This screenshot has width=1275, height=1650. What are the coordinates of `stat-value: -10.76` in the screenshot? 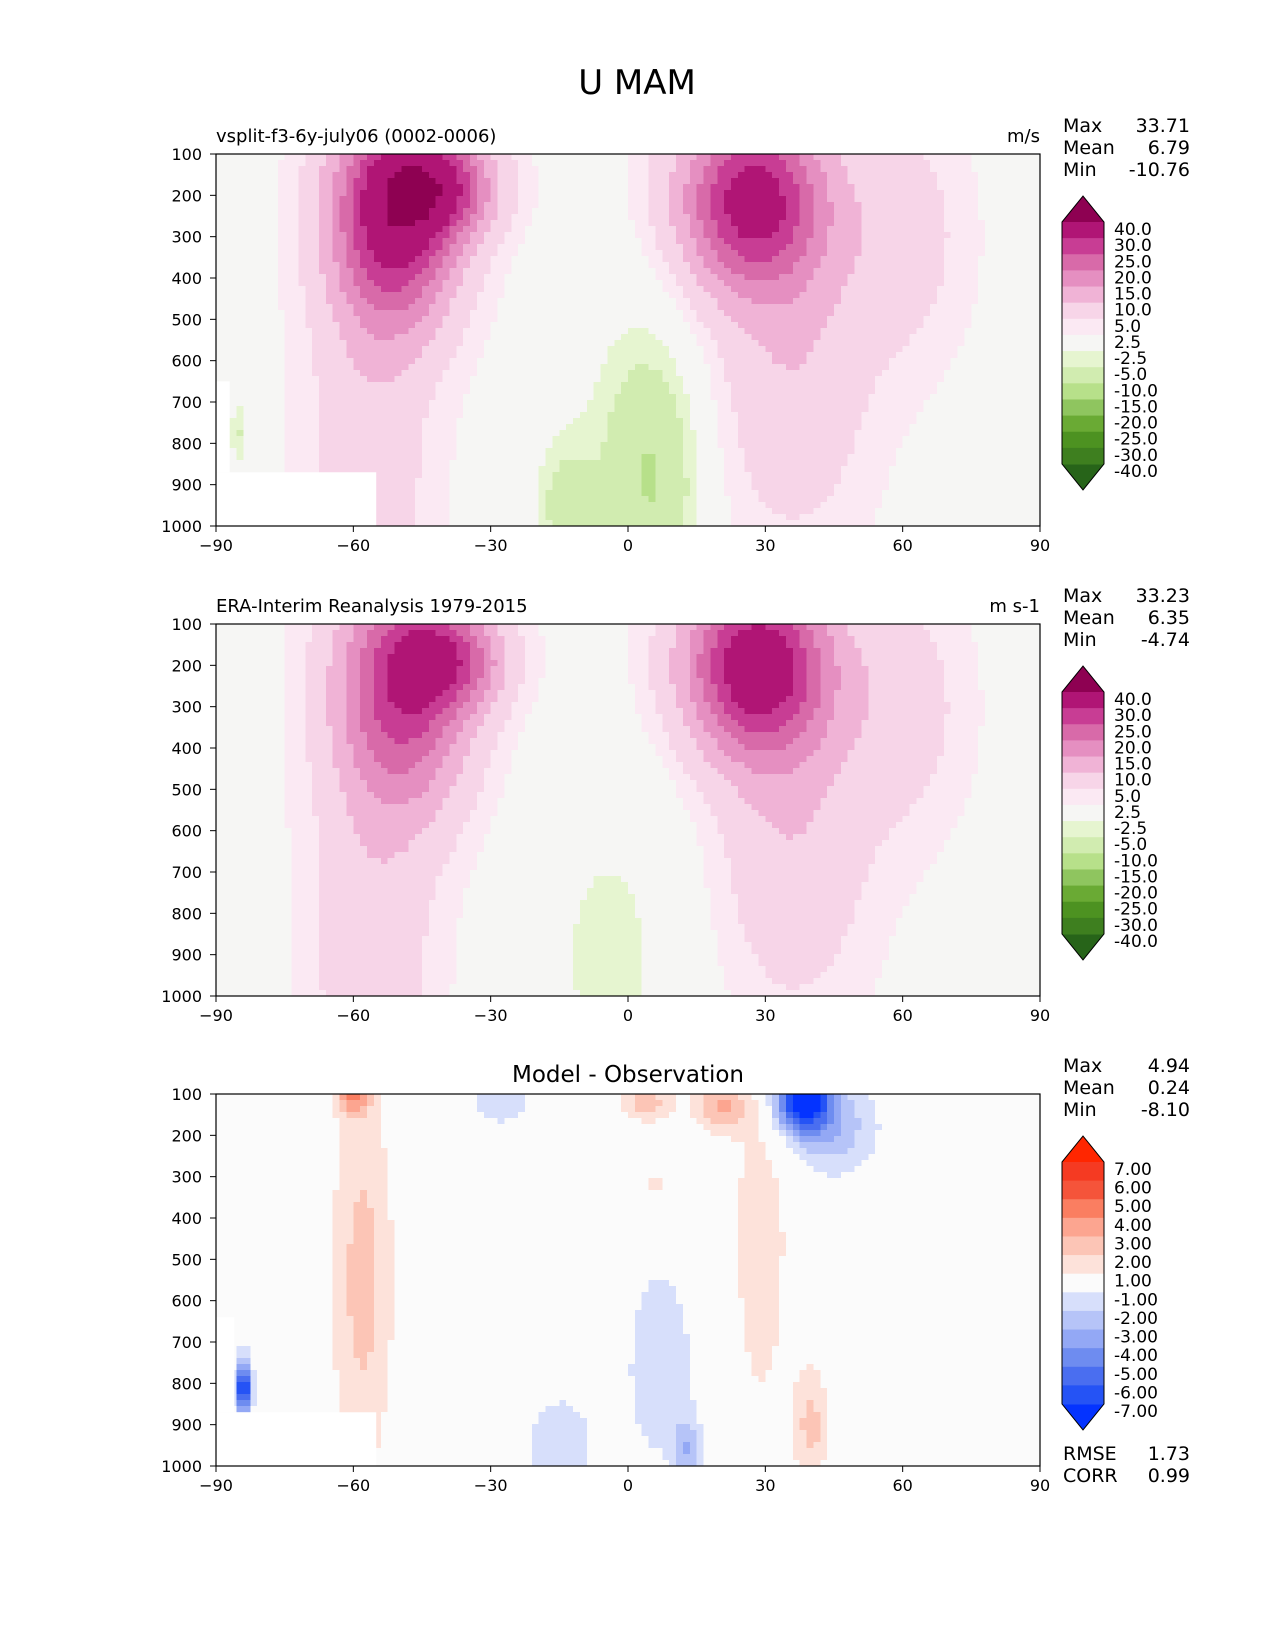 It's located at (1159, 170).